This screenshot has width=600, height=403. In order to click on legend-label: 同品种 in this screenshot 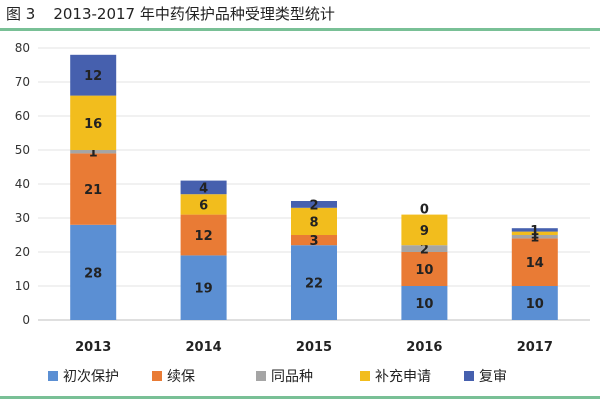, I will do `click(292, 377)`.